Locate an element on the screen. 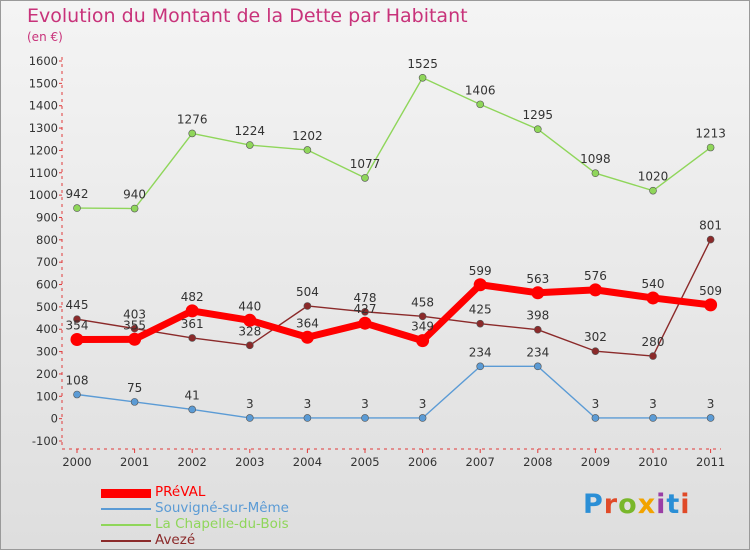  logo-letter: t is located at coordinates (673, 504).